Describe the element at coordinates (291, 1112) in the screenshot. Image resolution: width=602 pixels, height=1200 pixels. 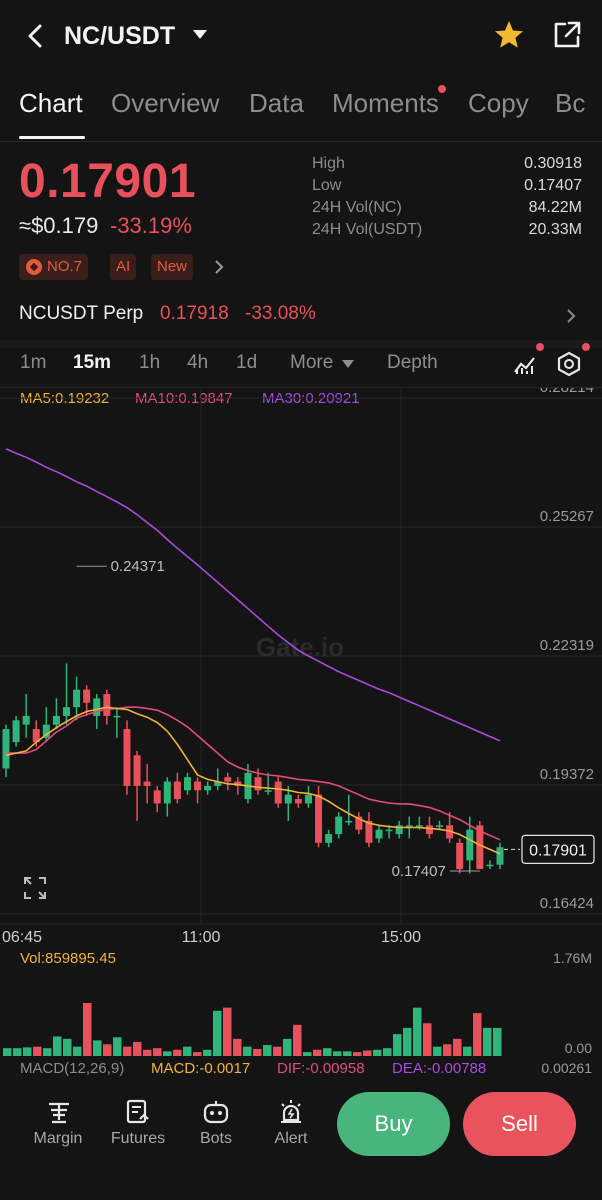
I see `alert-icon` at that location.